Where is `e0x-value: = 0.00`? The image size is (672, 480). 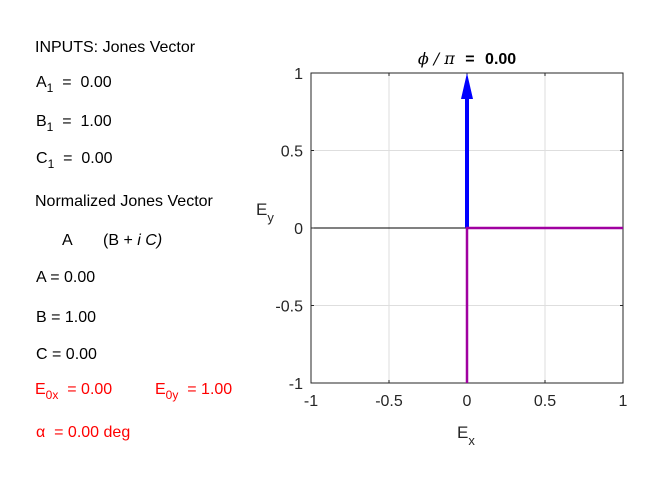 e0x-value: = 0.00 is located at coordinates (90, 389).